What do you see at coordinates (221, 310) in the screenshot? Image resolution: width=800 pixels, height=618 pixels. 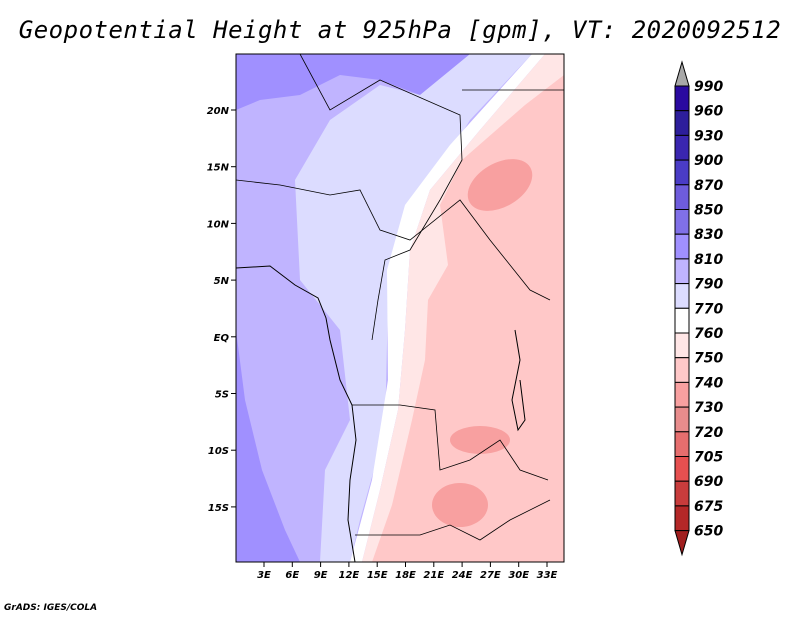 I see `latitude-labels: 20N 15N 10N 5N EQ 5S 10S 15S` at bounding box center [221, 310].